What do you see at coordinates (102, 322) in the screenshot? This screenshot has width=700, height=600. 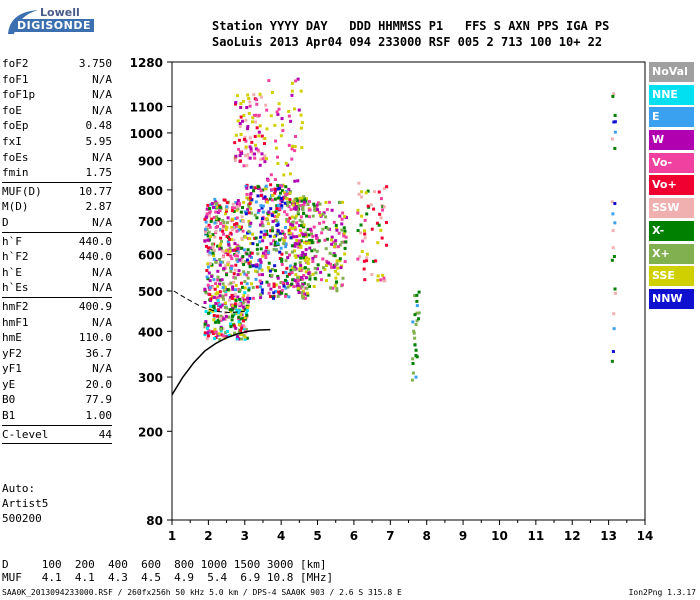 I see `param-value: N/A` at bounding box center [102, 322].